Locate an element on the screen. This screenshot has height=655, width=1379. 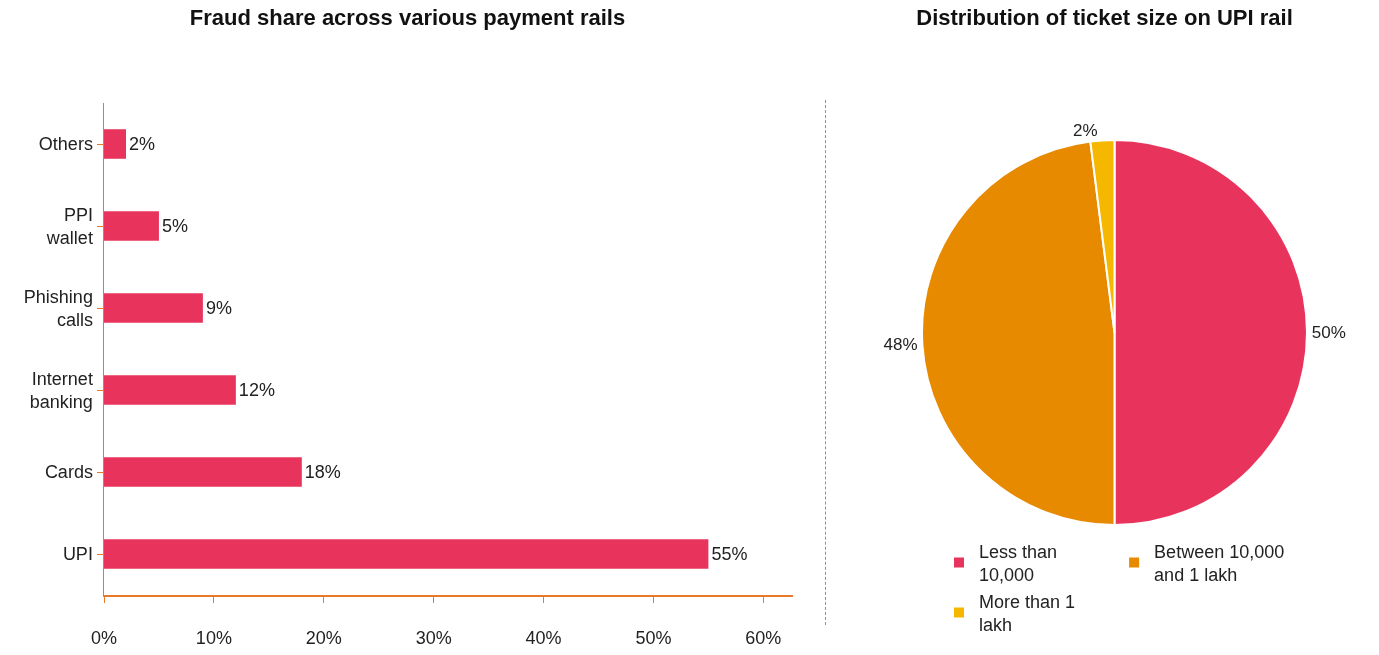
data-label: 50% is located at coordinates (1328, 332).